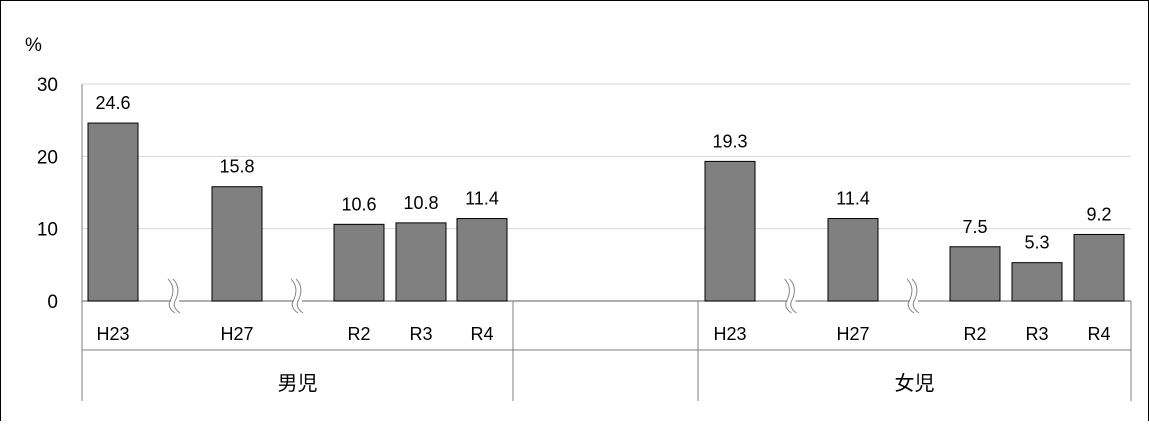 The image size is (1149, 427). What do you see at coordinates (729, 141) in the screenshot?
I see `data-label: 19.3` at bounding box center [729, 141].